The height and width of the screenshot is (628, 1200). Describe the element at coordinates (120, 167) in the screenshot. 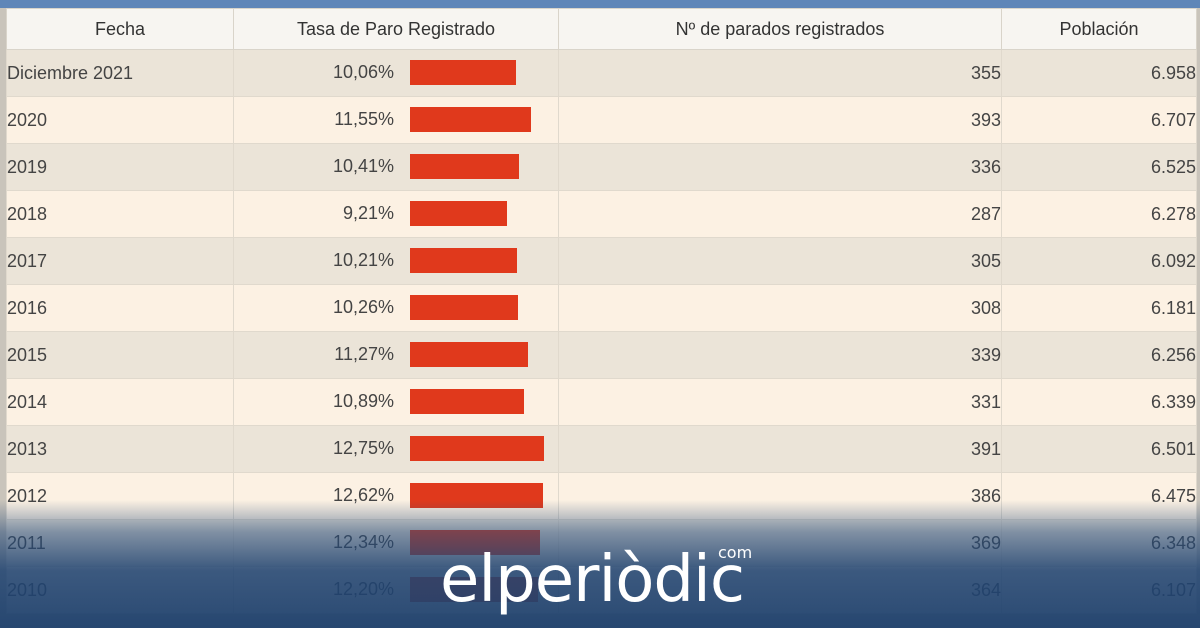

I see `cell-fecha: 2019` at that location.